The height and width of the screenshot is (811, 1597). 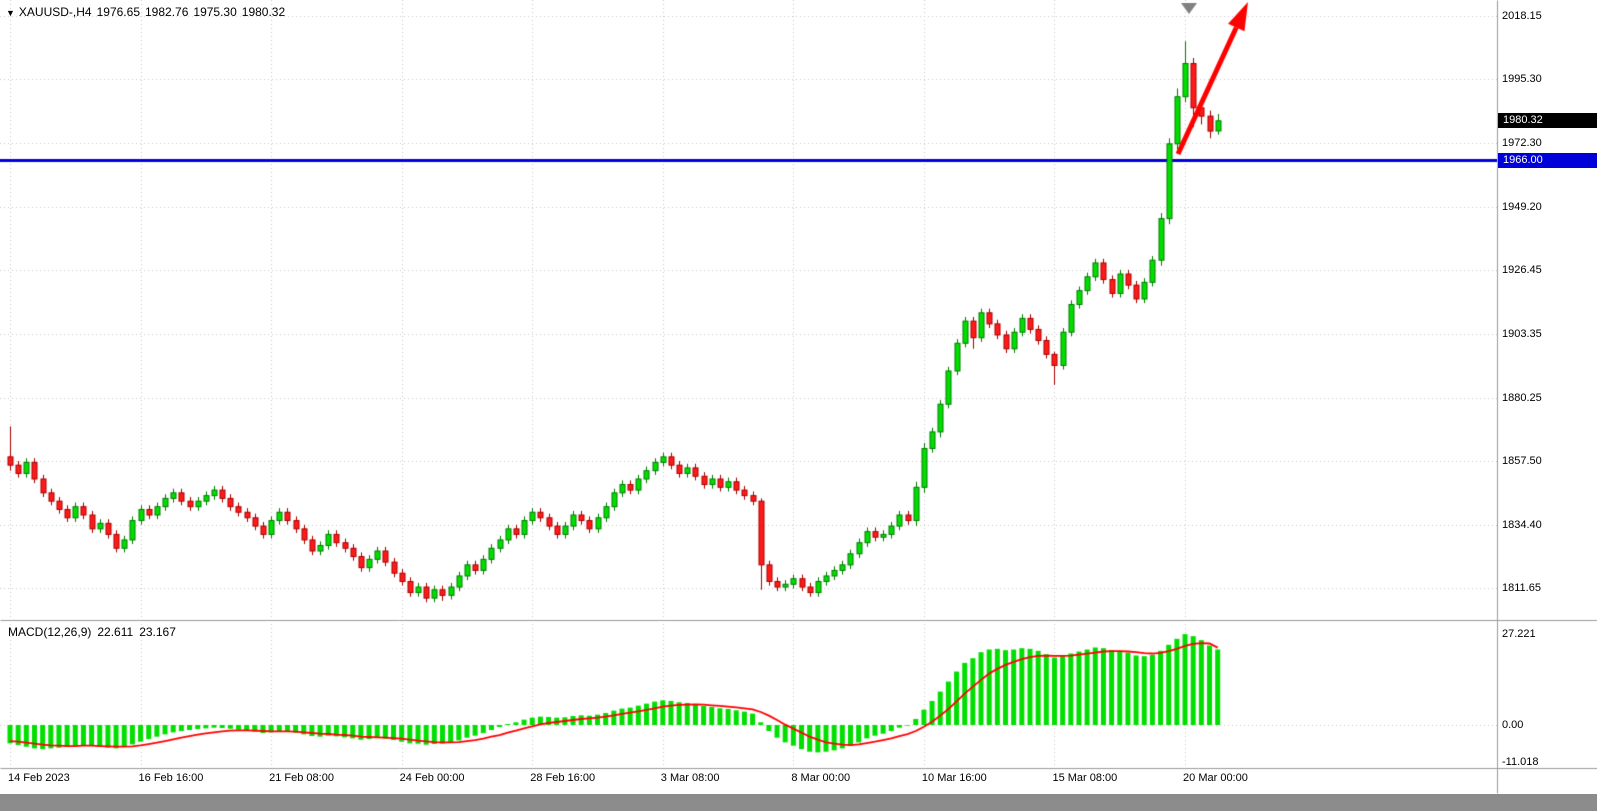 What do you see at coordinates (95, 632) in the screenshot?
I see `macd-indicator-label: MACD(12,26,9) 22.611 23.167` at bounding box center [95, 632].